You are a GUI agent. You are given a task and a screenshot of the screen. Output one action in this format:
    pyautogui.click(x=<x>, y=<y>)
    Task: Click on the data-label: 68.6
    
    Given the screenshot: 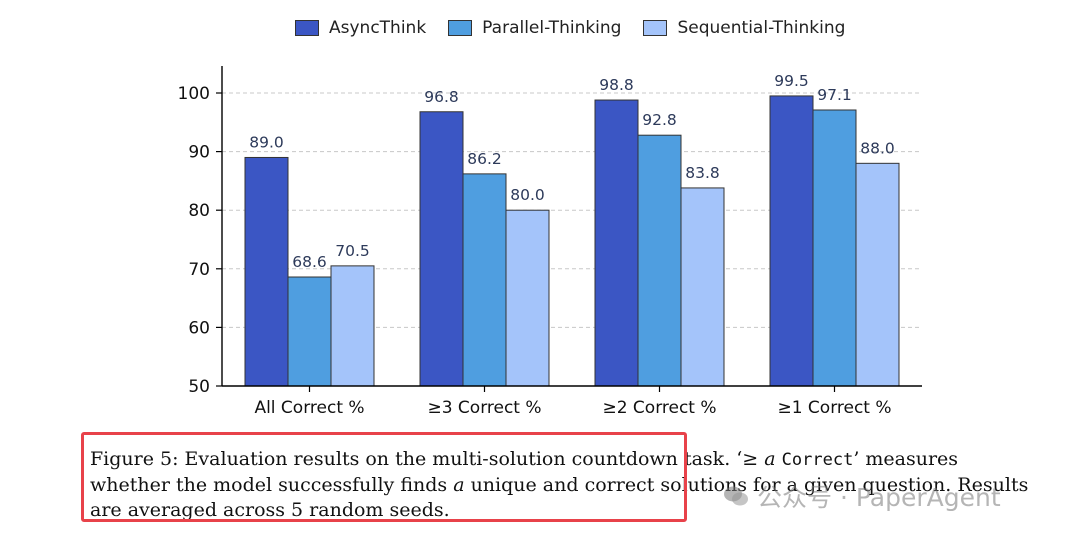 What is the action you would take?
    pyautogui.click(x=309, y=262)
    